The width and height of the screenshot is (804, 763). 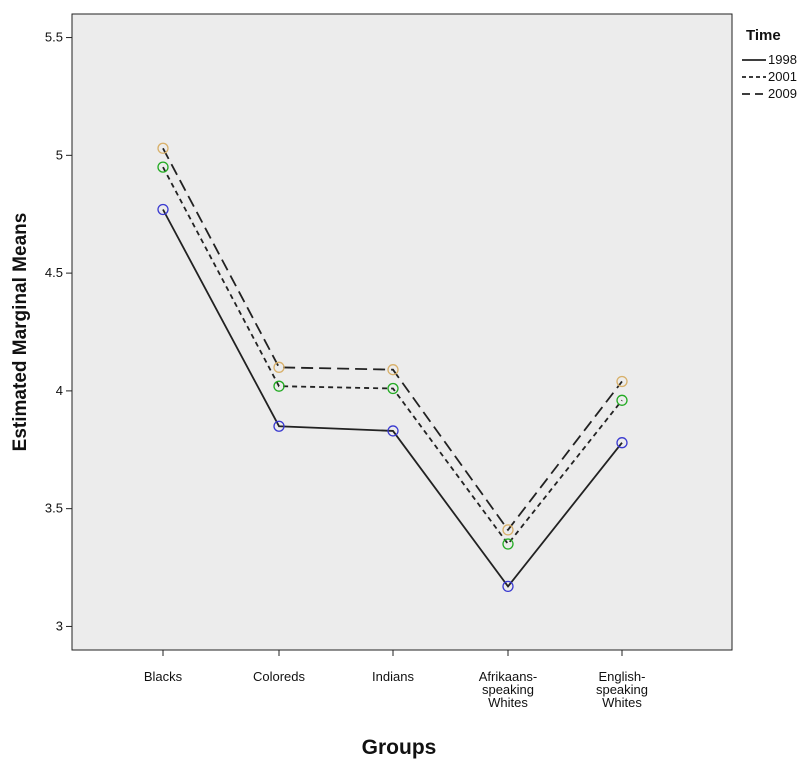 I want to click on y-axis-title: Estimated Marginal Means, so click(x=20, y=332).